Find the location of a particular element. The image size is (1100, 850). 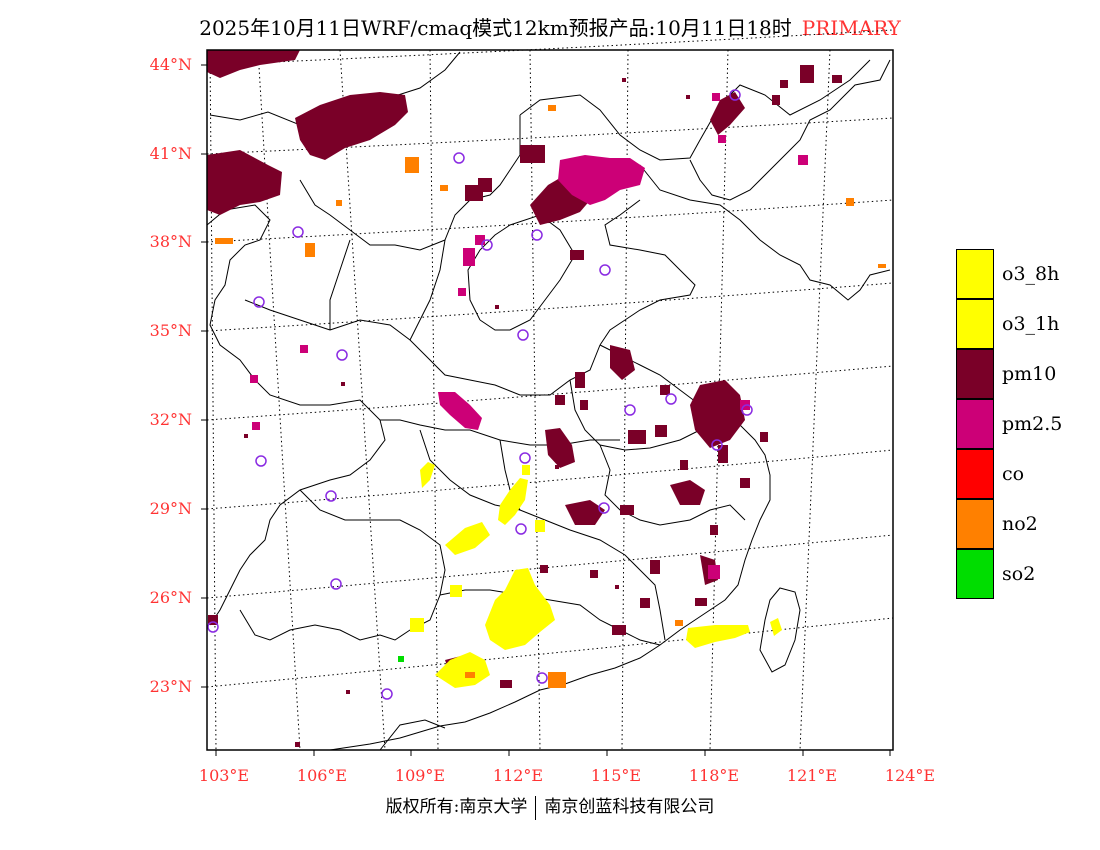

legend-label: pm10 is located at coordinates (1029, 374).